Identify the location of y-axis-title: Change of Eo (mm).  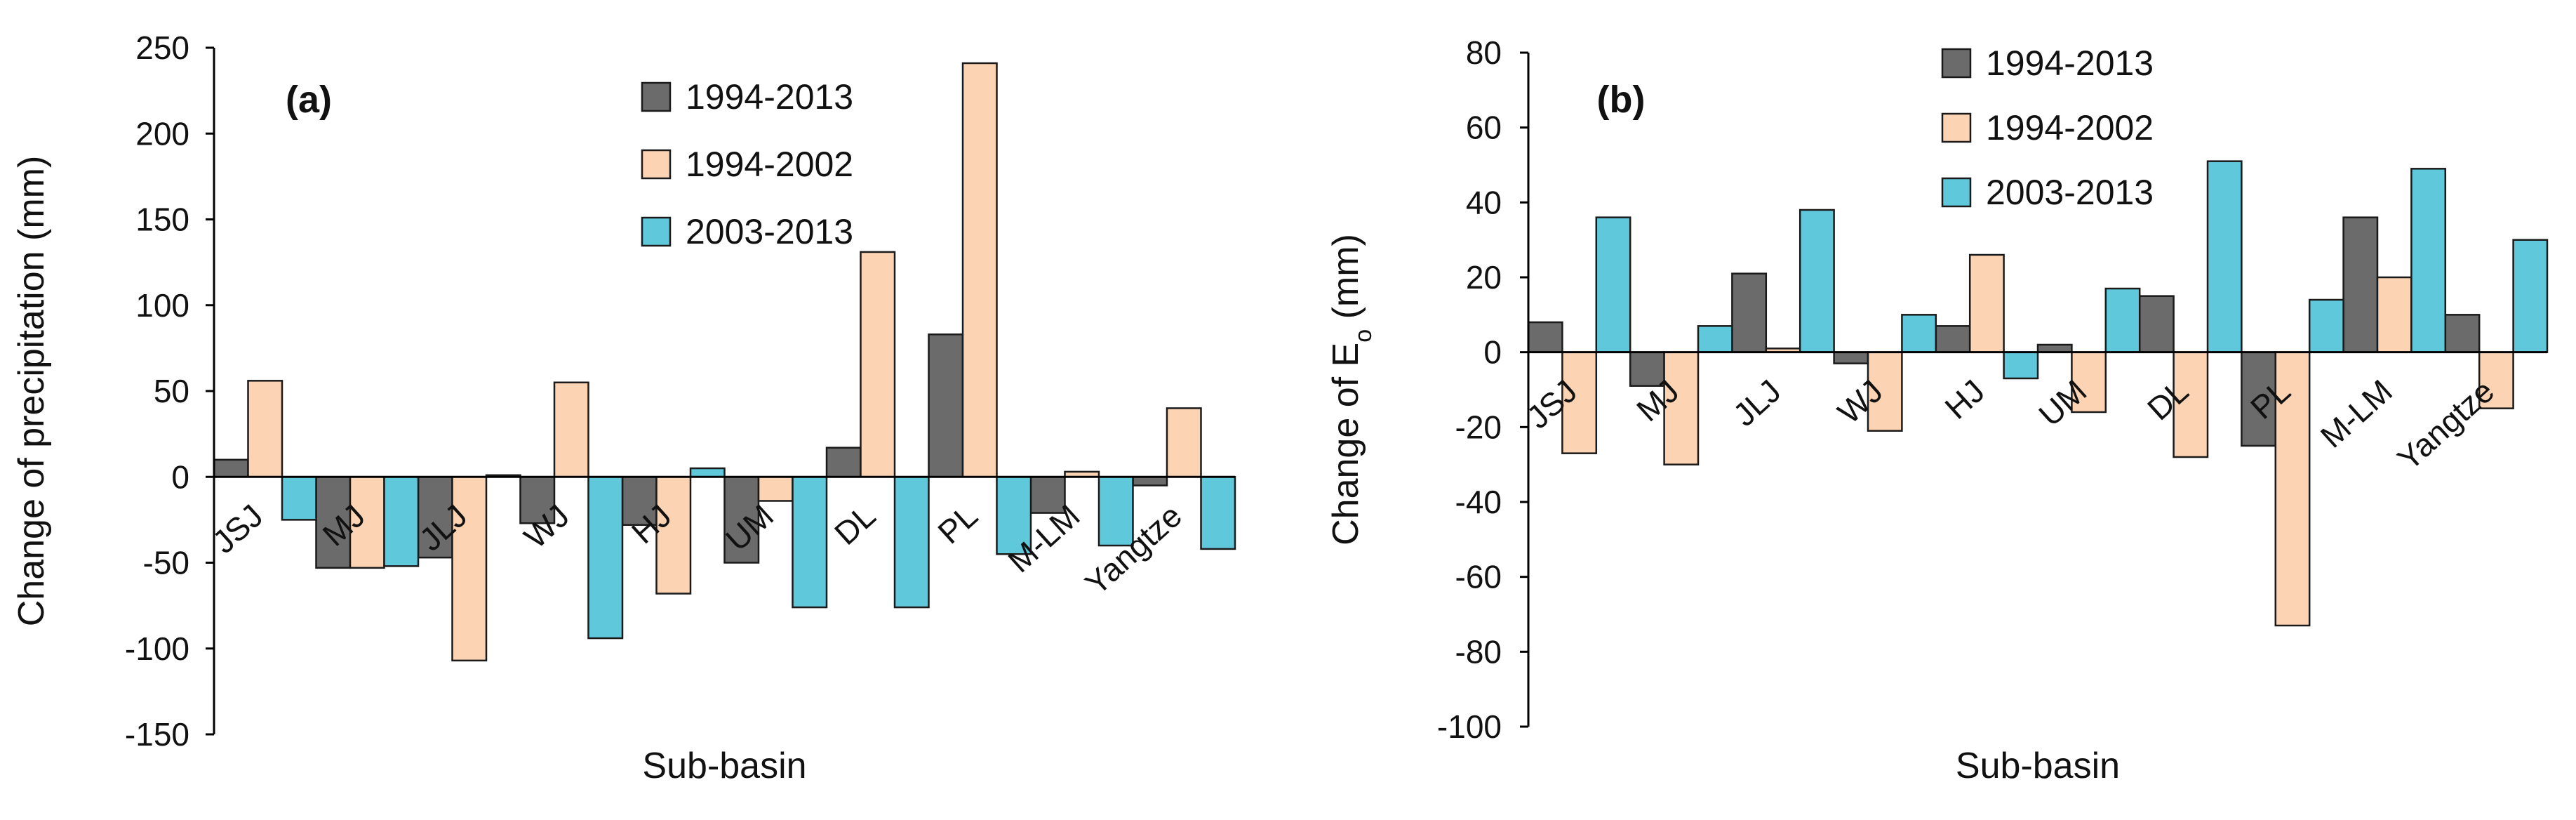
(1351, 389).